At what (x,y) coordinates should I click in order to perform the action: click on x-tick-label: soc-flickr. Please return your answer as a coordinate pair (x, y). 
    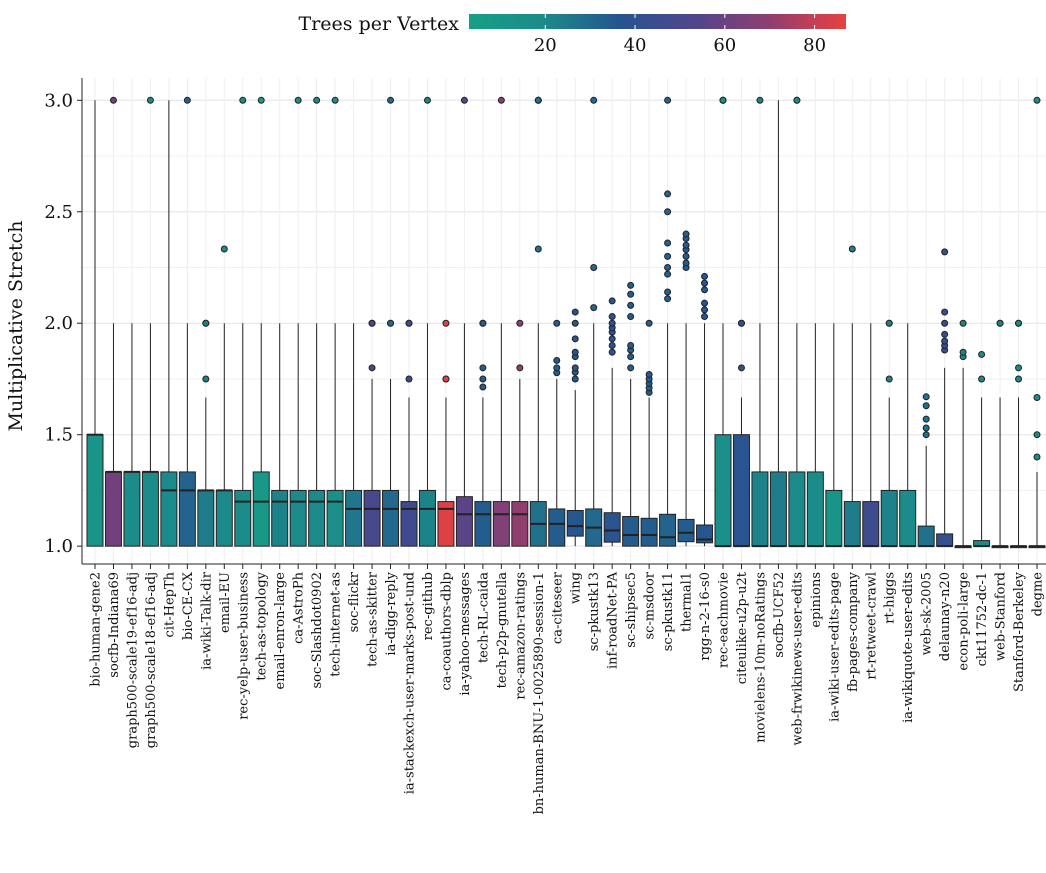
    Looking at the image, I should click on (354, 601).